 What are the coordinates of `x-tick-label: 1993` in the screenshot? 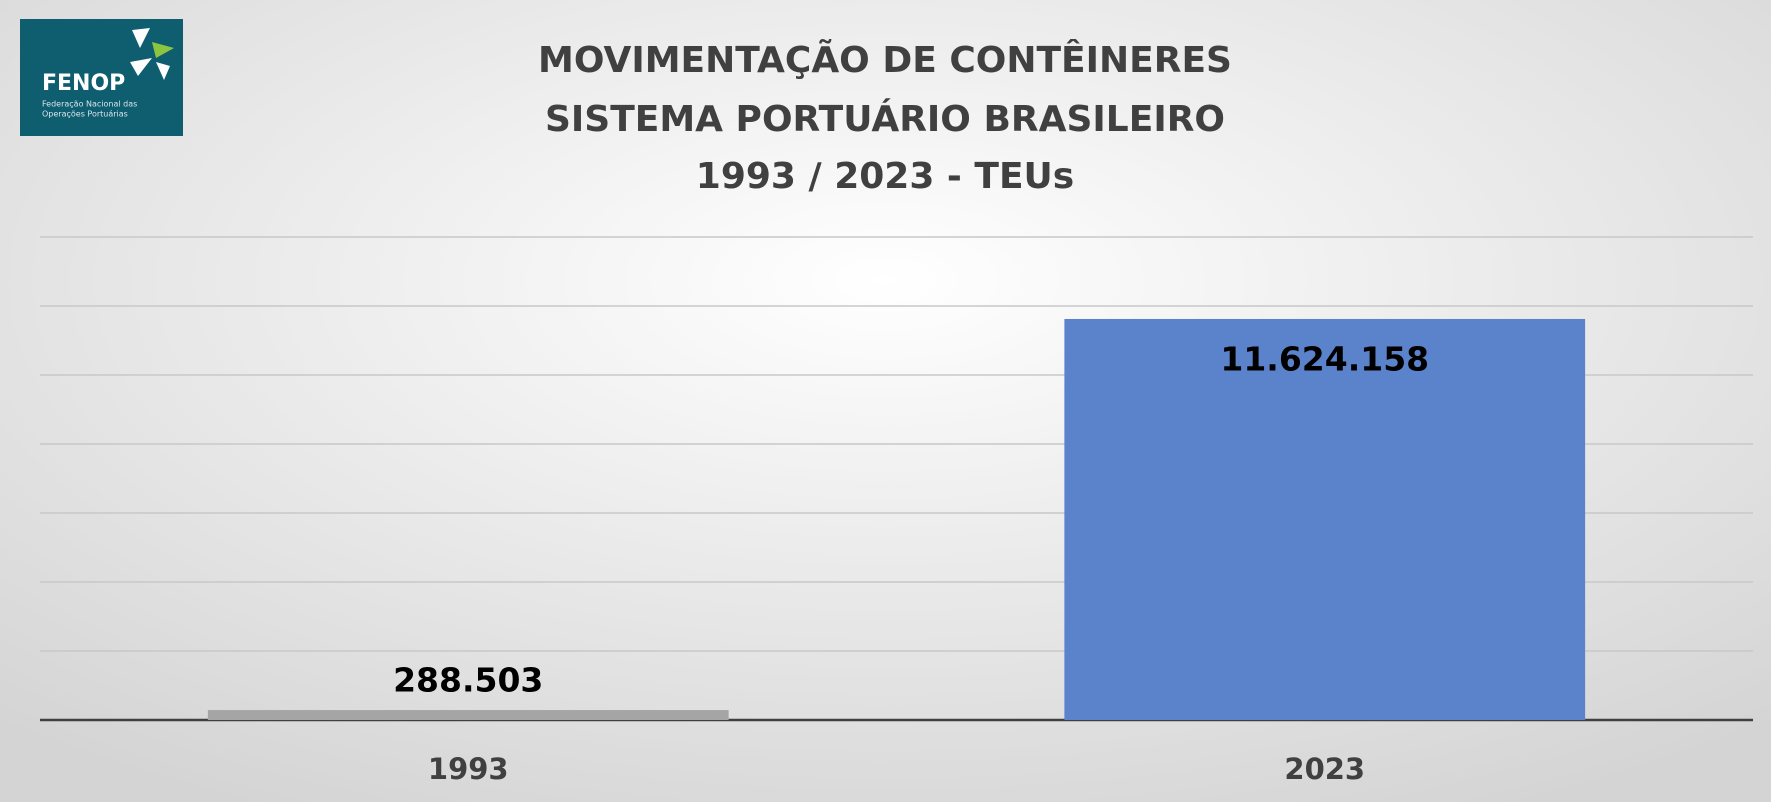 It's located at (468, 769).